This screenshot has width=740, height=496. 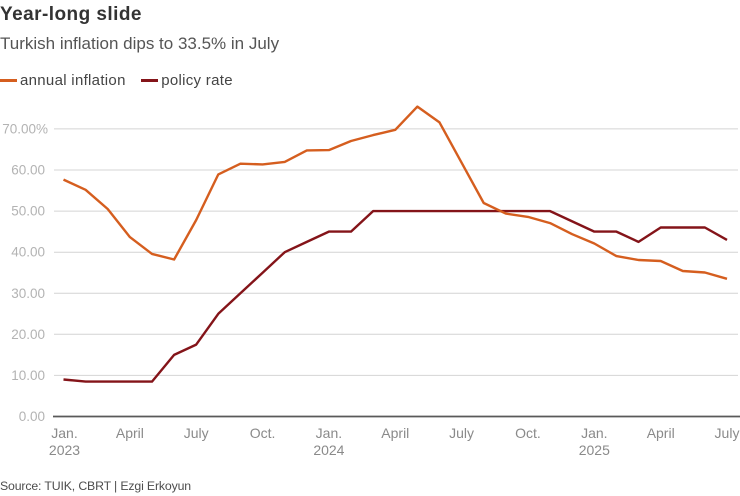 I want to click on svg-text: 70.00%, so click(x=25, y=128).